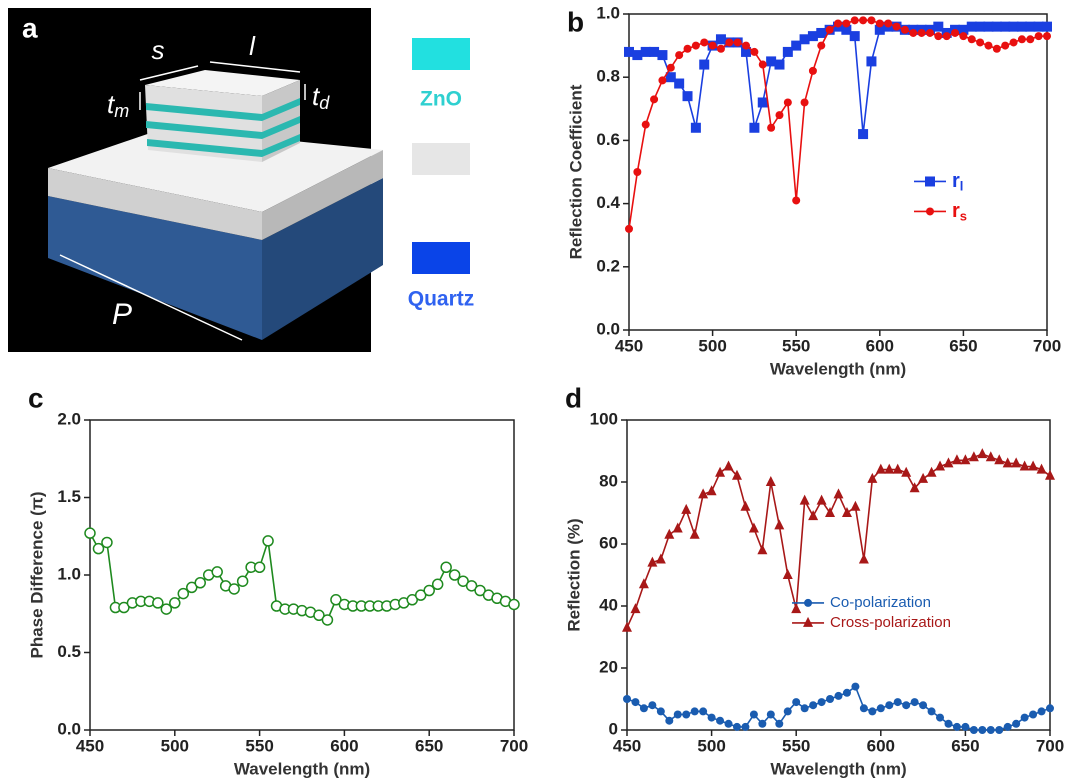  I want to click on panel-label: c, so click(36, 397).